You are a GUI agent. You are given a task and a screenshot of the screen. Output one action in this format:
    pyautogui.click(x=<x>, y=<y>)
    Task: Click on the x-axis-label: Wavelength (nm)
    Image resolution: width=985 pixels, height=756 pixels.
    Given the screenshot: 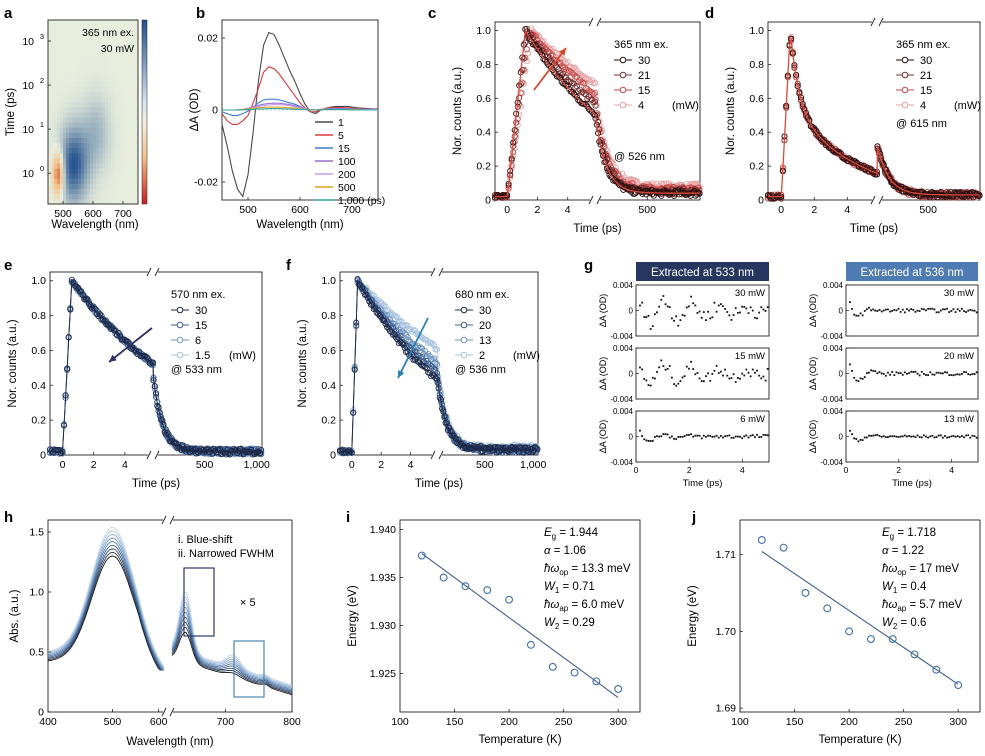 What is the action you would take?
    pyautogui.click(x=94, y=225)
    